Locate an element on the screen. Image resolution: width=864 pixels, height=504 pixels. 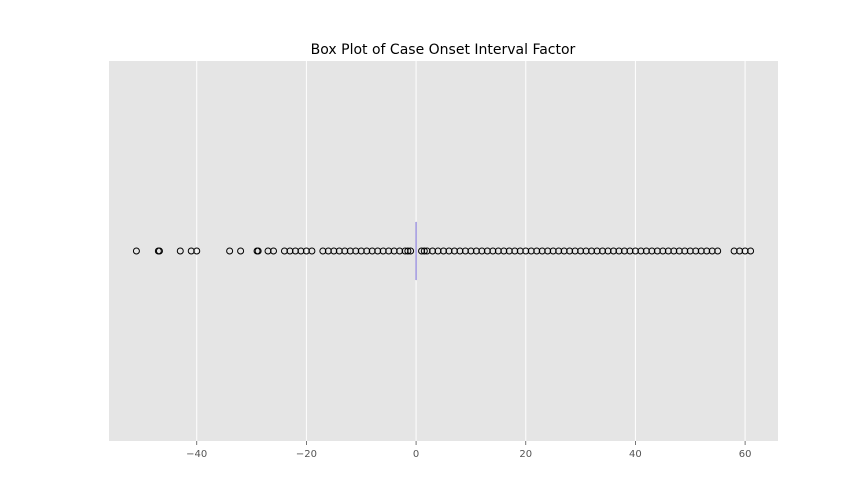
x-tick-label: −40 is located at coordinates (196, 454).